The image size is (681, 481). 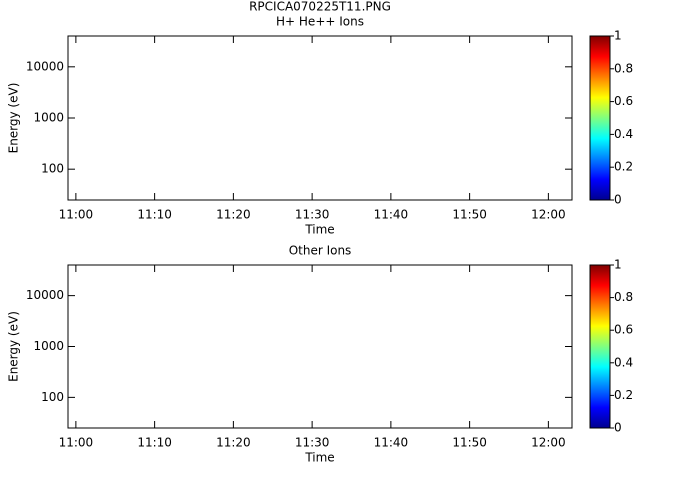 I want to click on panel-title: Other Ions, so click(x=320, y=251).